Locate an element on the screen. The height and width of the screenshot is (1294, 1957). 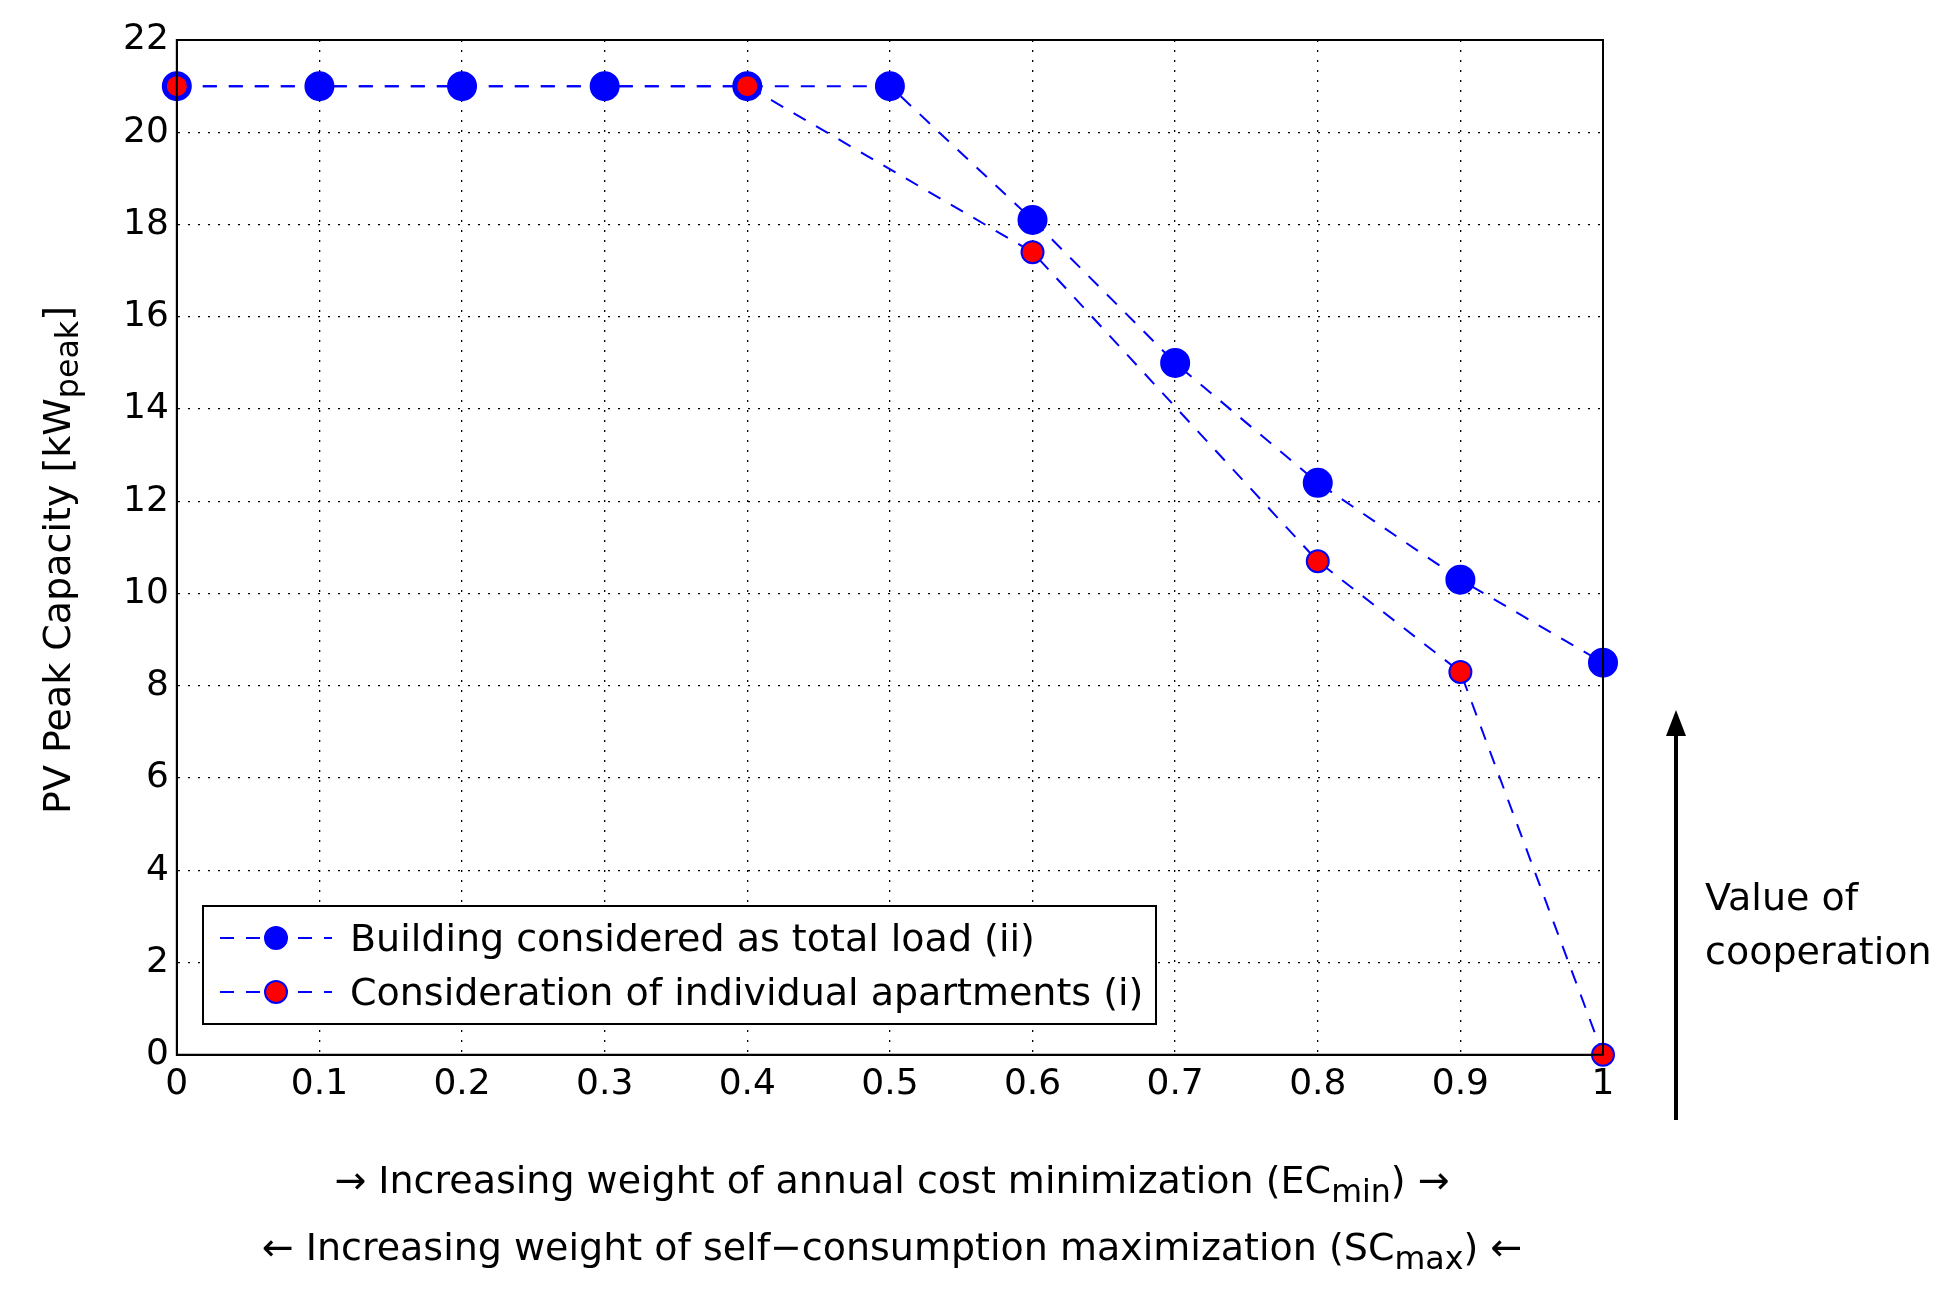
text: Value of cooperation is located at coordinates (1818, 924).